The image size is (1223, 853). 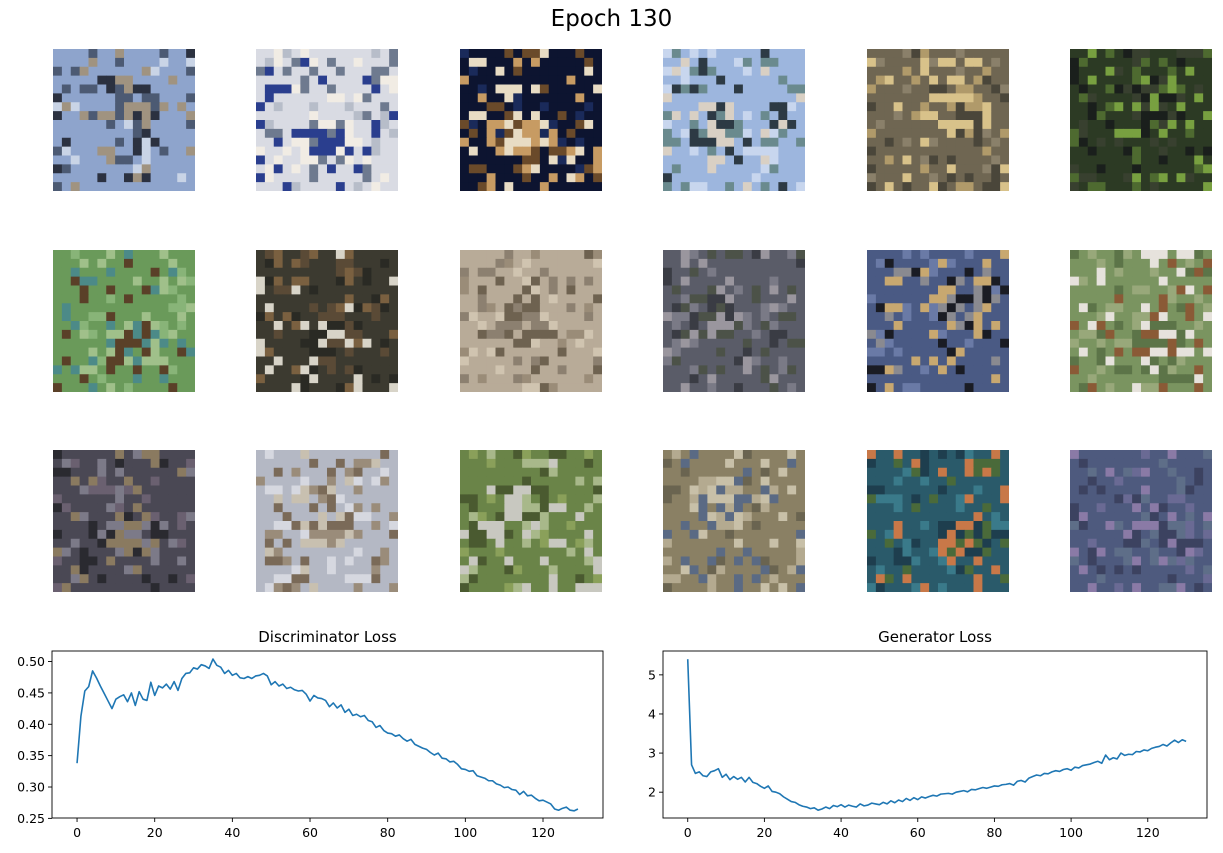 What do you see at coordinates (994, 832) in the screenshot?
I see `generator-xtick-label: 80` at bounding box center [994, 832].